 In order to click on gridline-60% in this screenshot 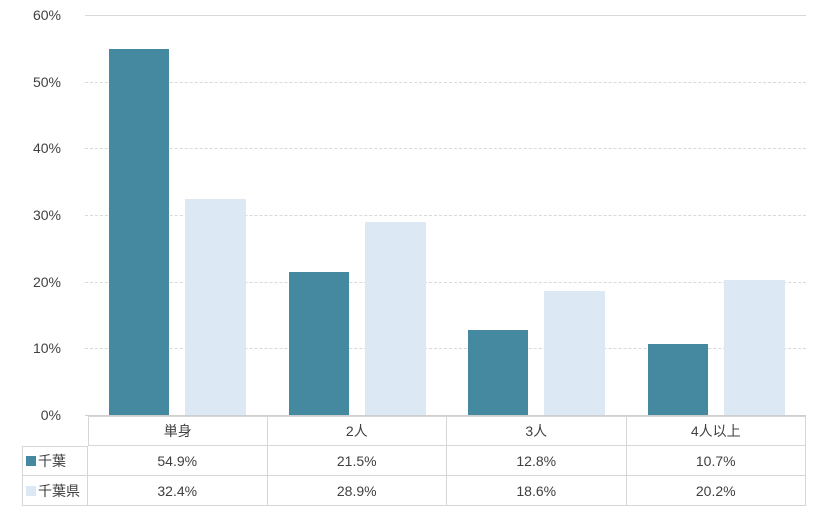, I will do `click(445, 15)`.